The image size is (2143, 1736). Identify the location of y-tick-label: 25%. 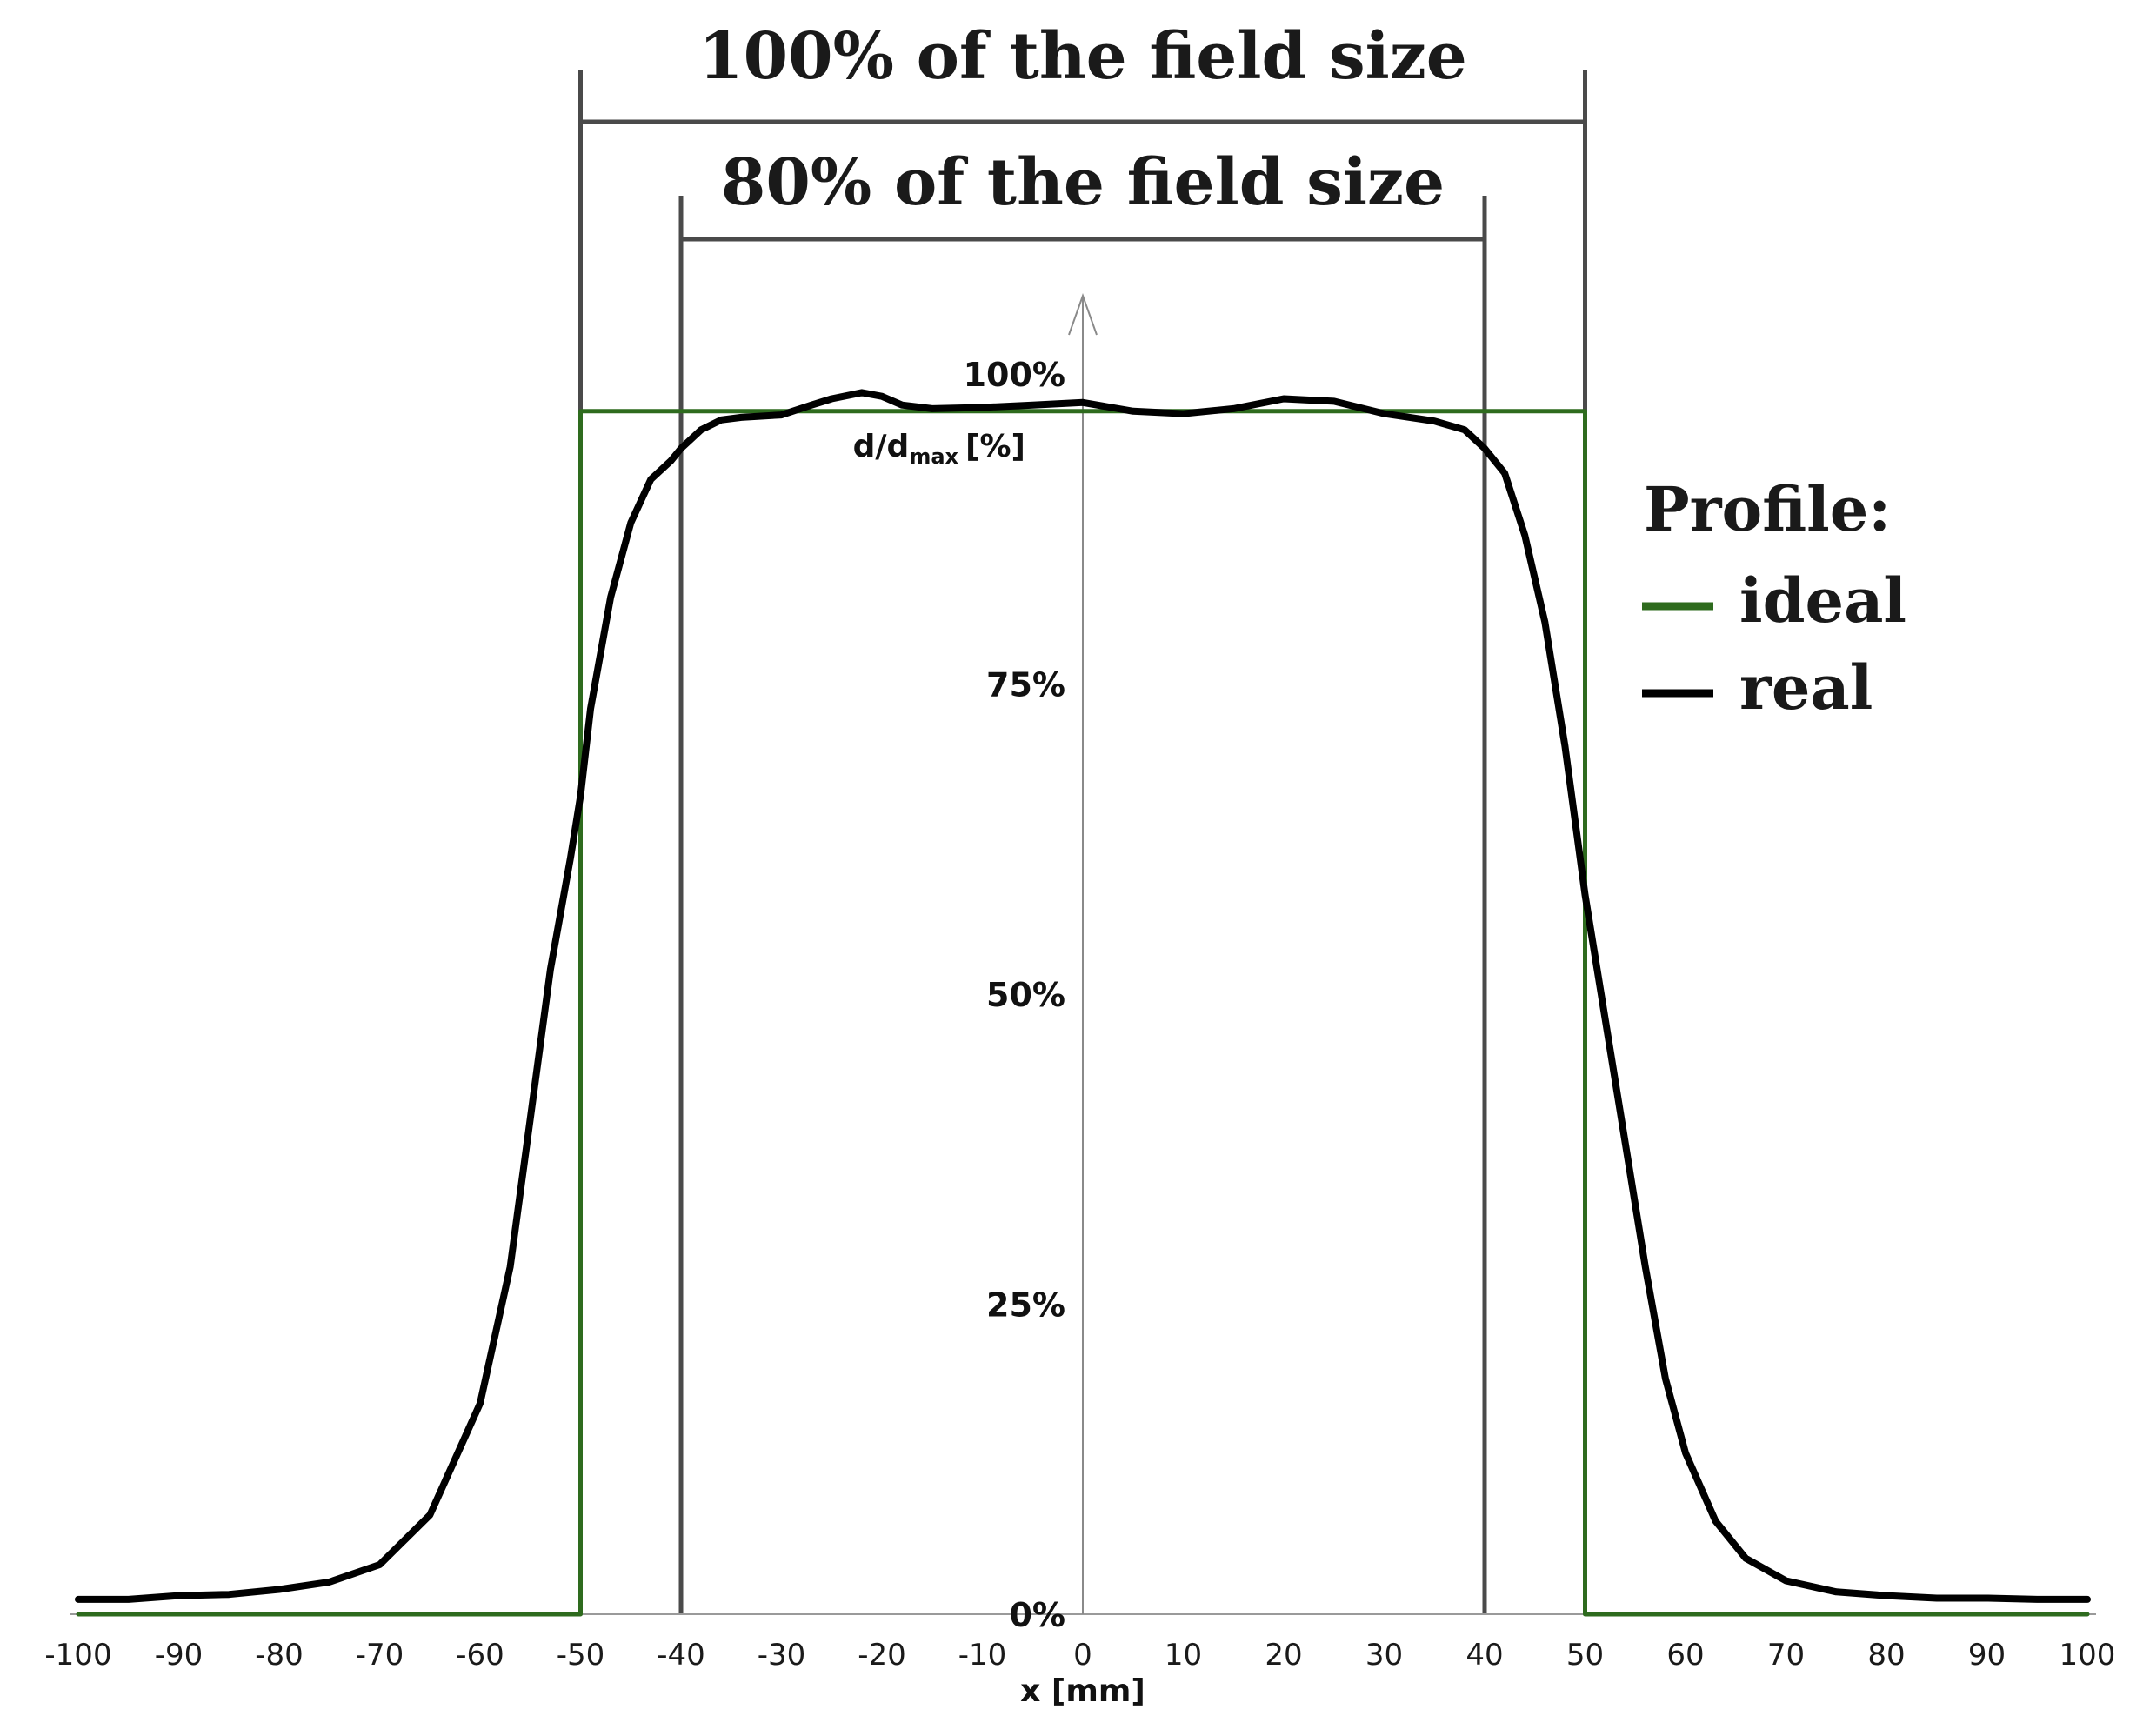
(1025, 1305).